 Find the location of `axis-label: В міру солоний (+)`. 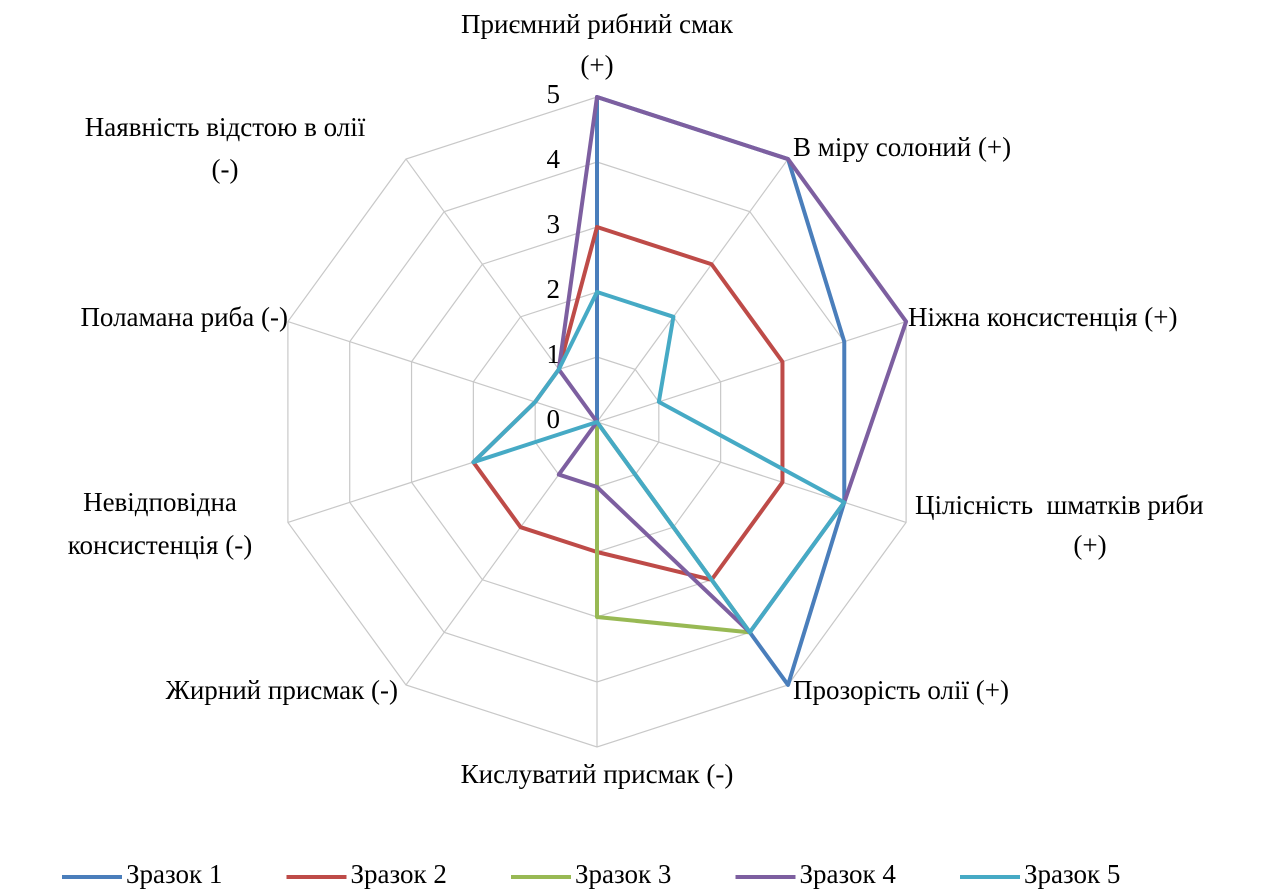

axis-label: В міру солоний (+) is located at coordinates (902, 147).